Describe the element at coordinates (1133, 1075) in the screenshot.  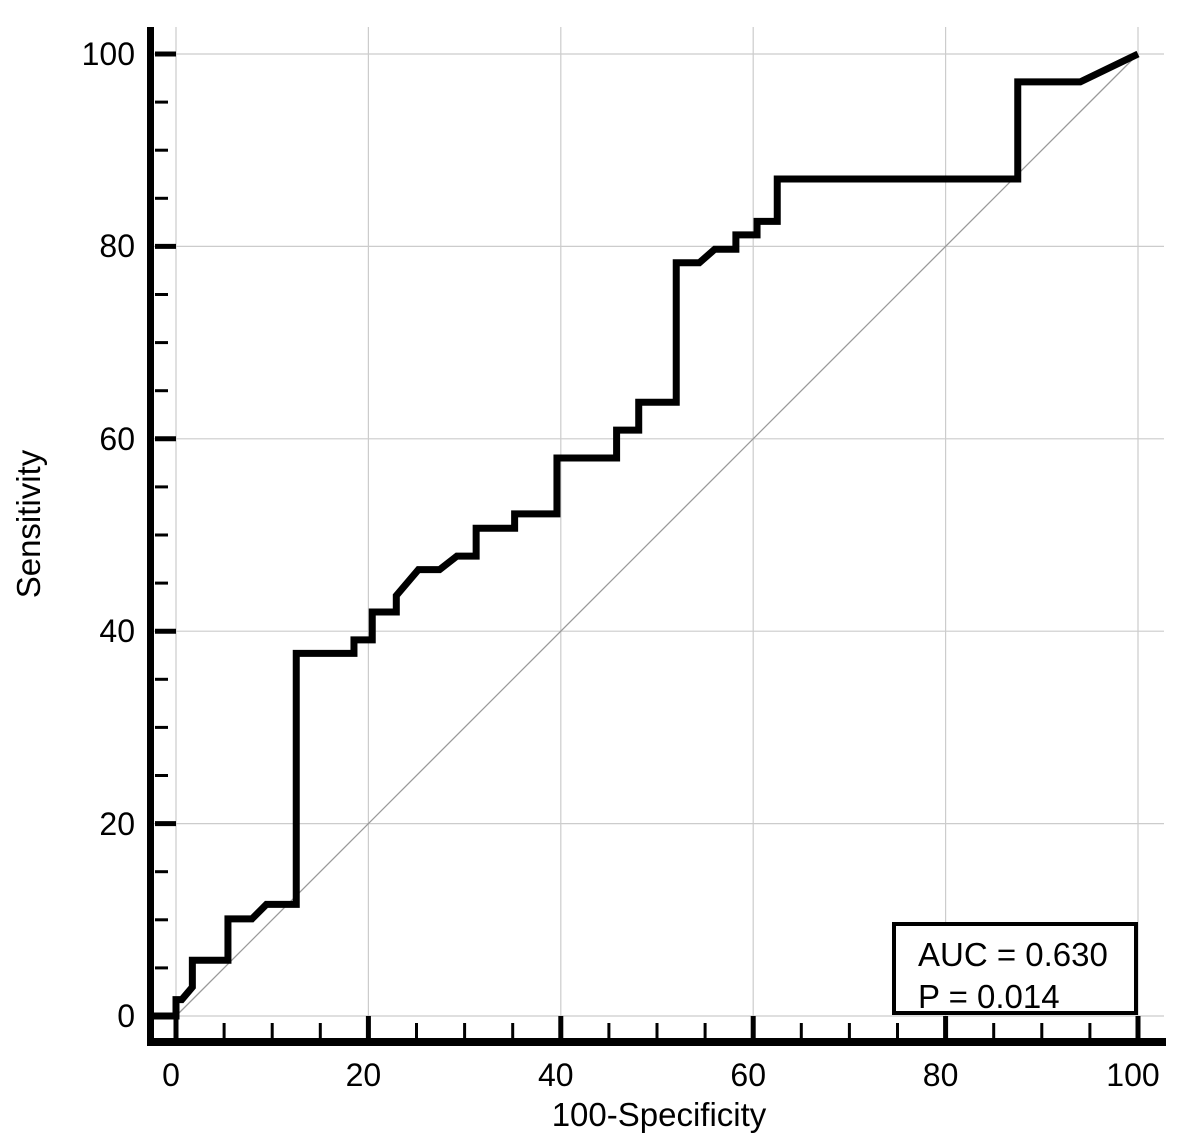
I see `x-tick-label: 100` at that location.